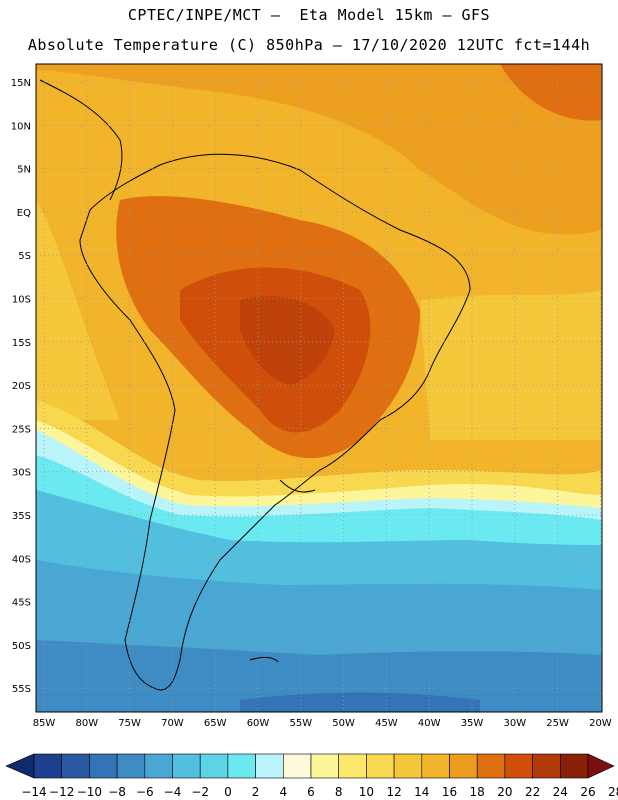  Describe the element at coordinates (21, 646) in the screenshot. I see `latitude-label: 50S` at that location.